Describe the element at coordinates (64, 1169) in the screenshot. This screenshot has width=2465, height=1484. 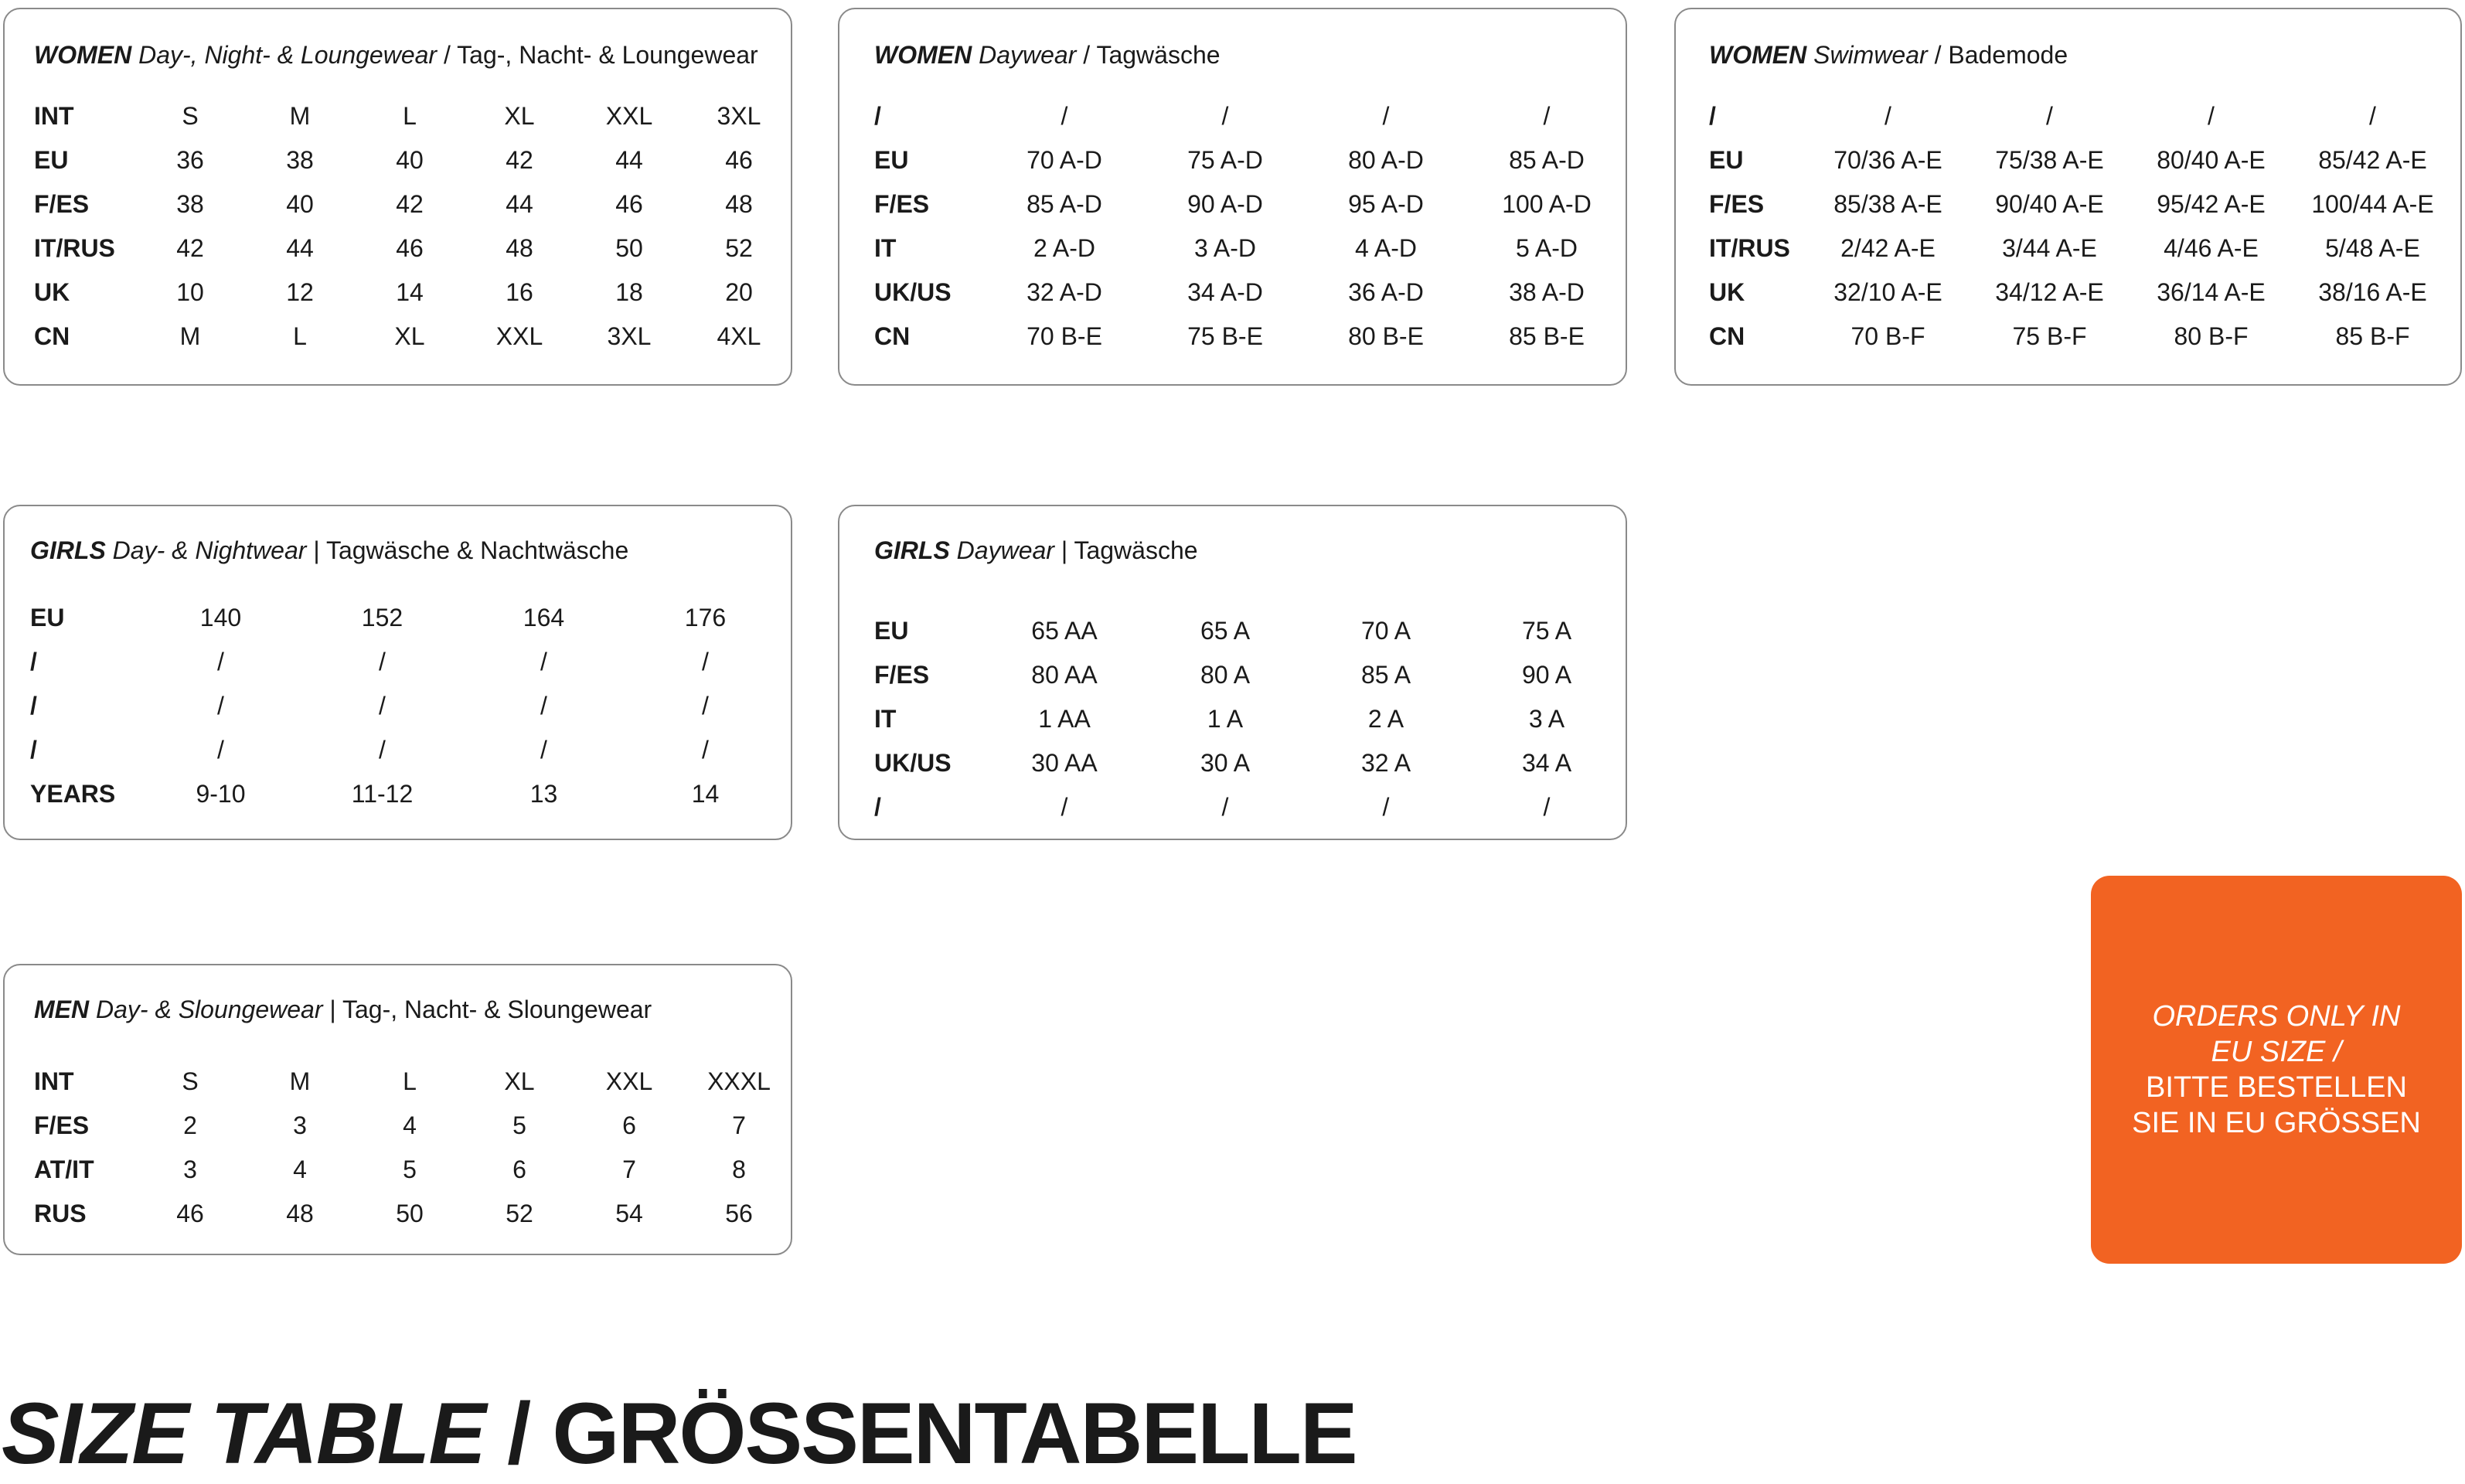
I see `row-label: AT/IT` at that location.